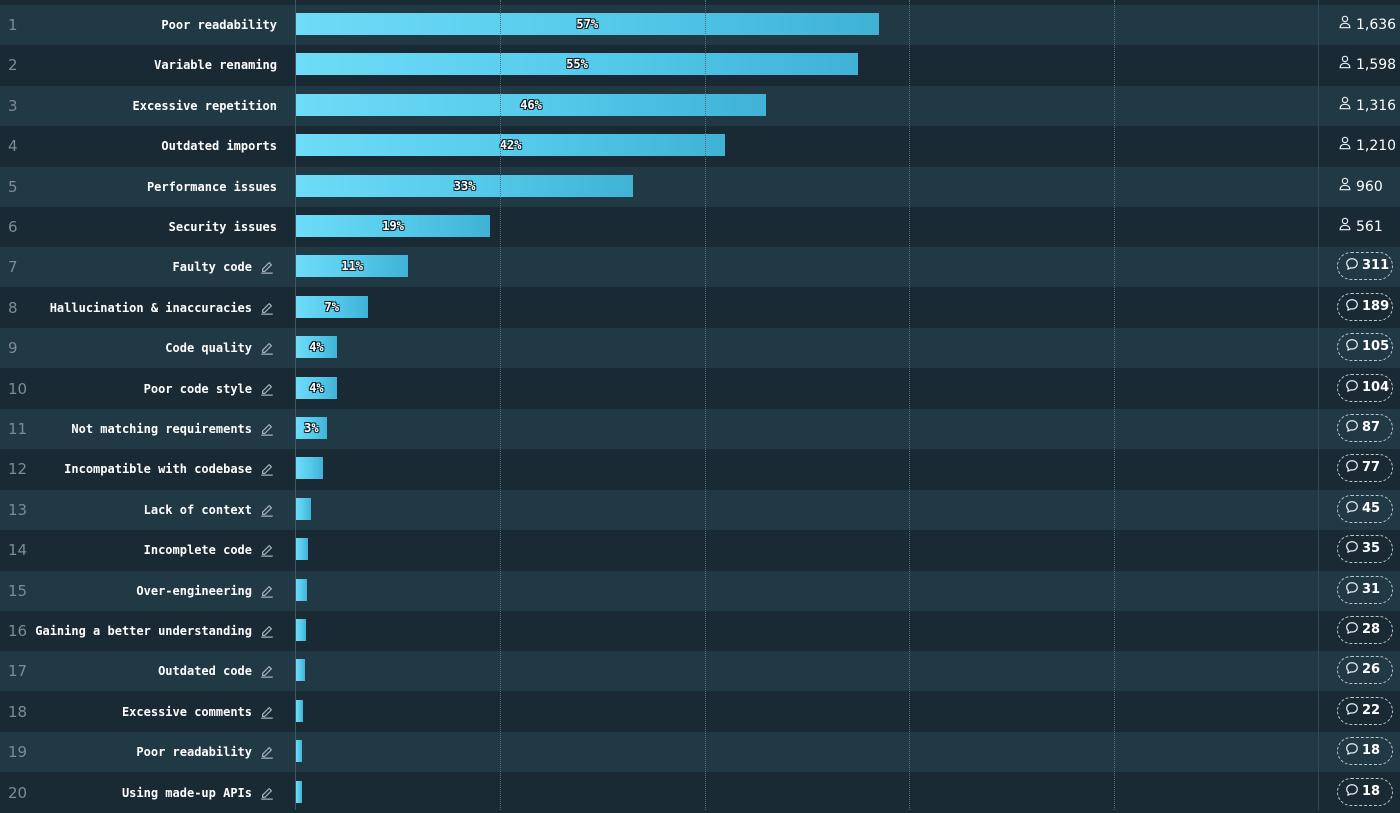  Describe the element at coordinates (700, 388) in the screenshot. I see `chart-row: 10 Poor code style 4% 104` at that location.